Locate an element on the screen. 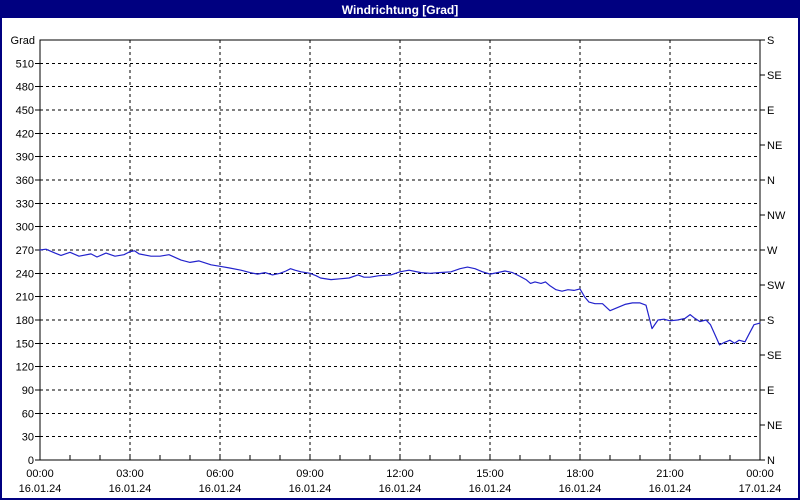 The height and width of the screenshot is (500, 800). x-tick-time: 12:00 is located at coordinates (400, 474).